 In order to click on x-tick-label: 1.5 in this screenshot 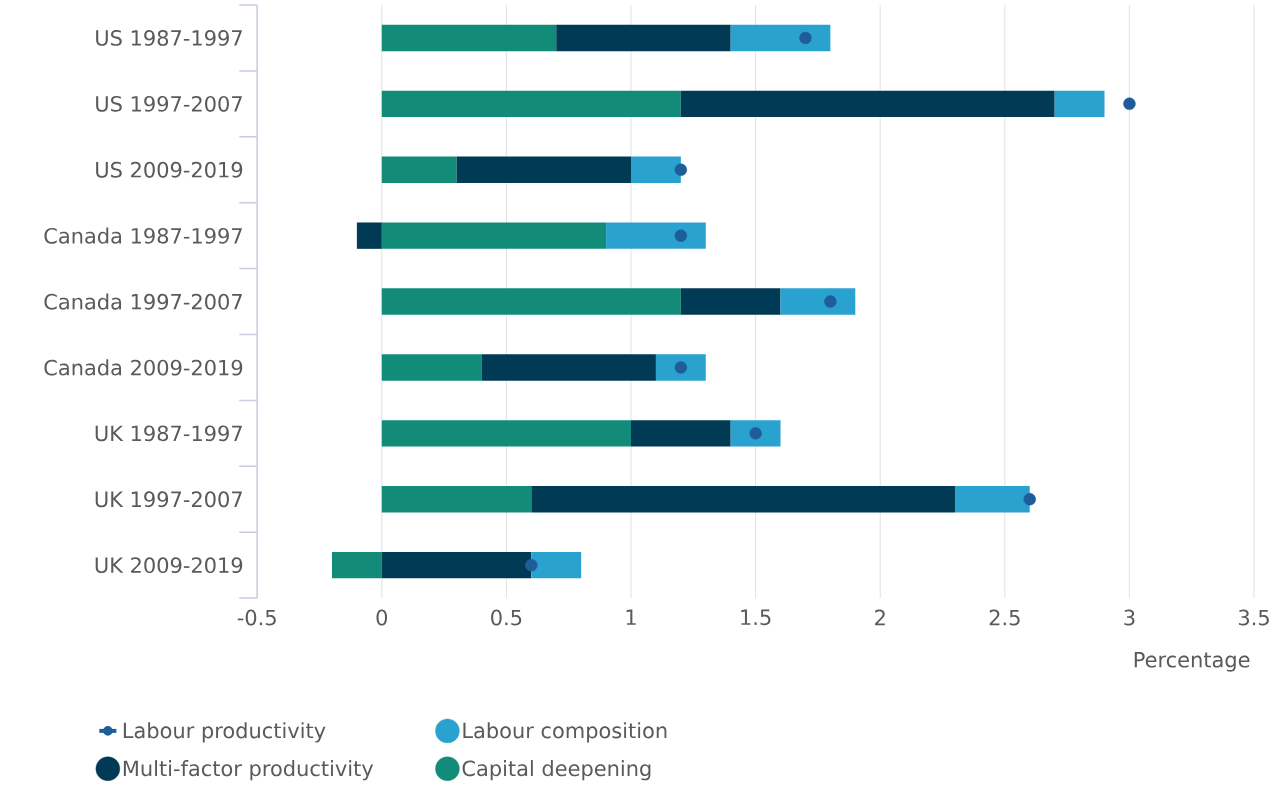, I will do `click(756, 617)`.